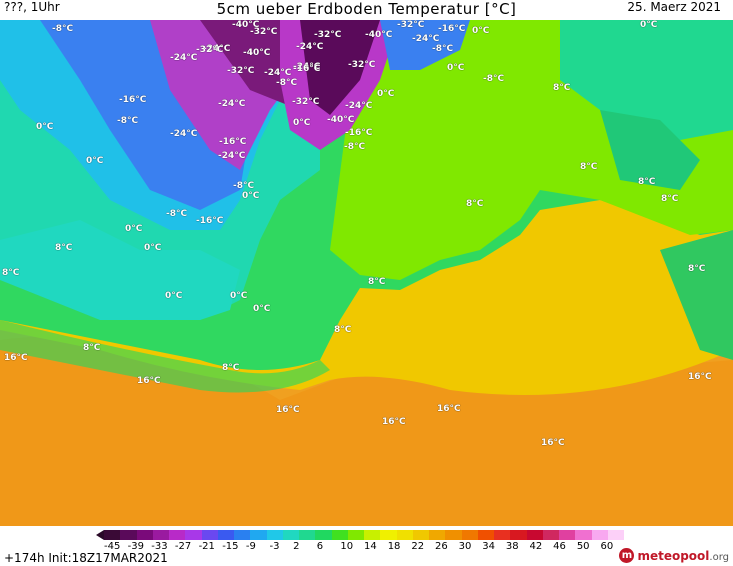  Describe the element at coordinates (296, 546) in the screenshot. I see `colorbar-tick-label: 2` at that location.